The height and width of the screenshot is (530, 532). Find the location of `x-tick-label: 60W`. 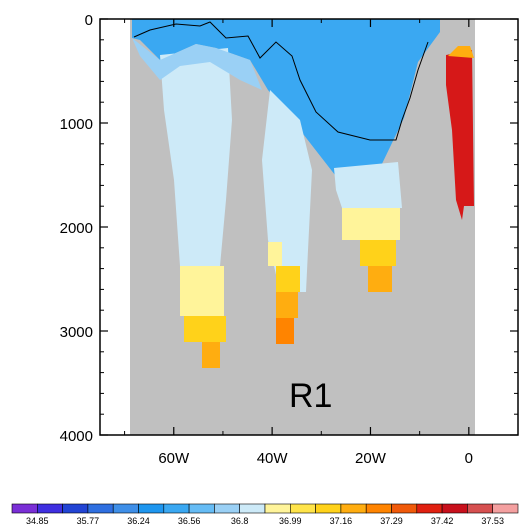

x-tick-label: 60W is located at coordinates (174, 458).